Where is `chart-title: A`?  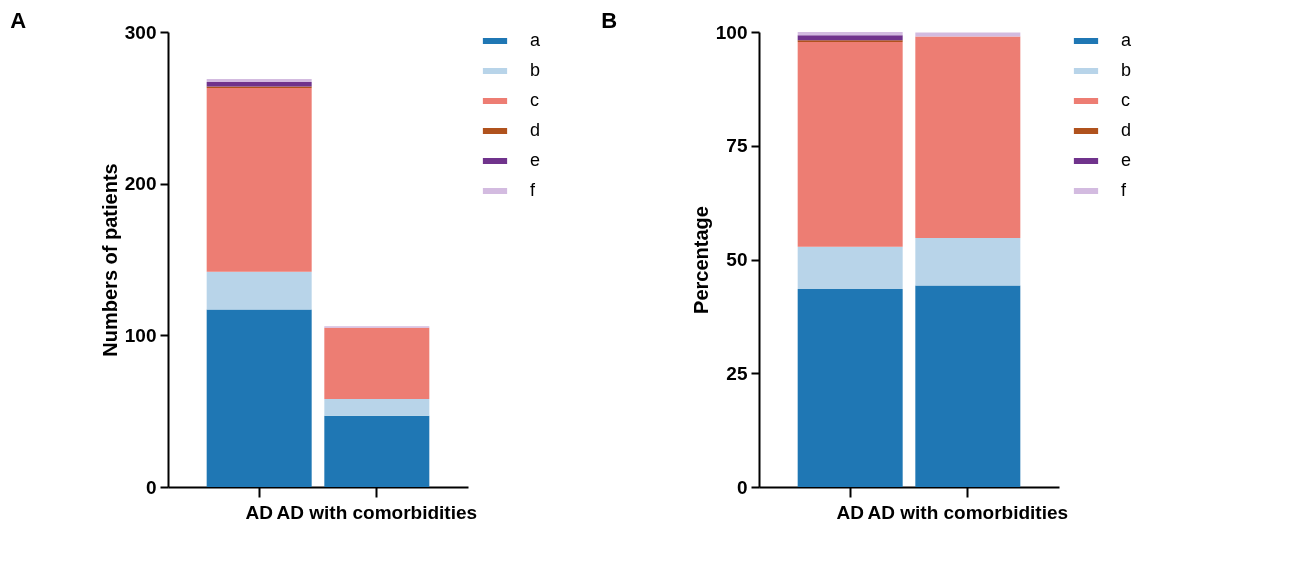
chart-title: A is located at coordinates (18, 20).